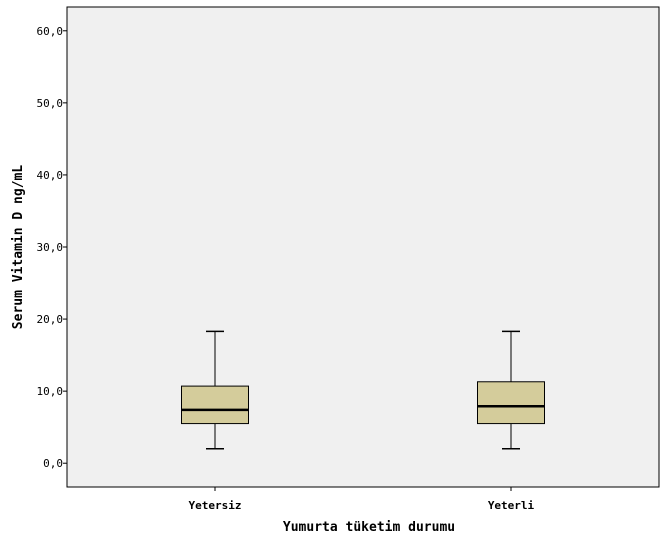  Describe the element at coordinates (369, 527) in the screenshot. I see `x-axis-title: Yumurta tüketim durumu` at that location.